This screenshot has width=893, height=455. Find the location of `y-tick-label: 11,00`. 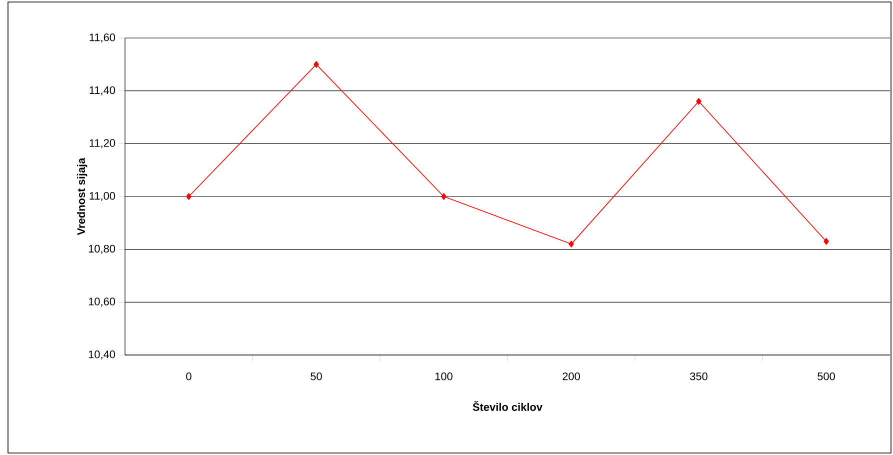

y-tick-label: 11,00 is located at coordinates (103, 197).